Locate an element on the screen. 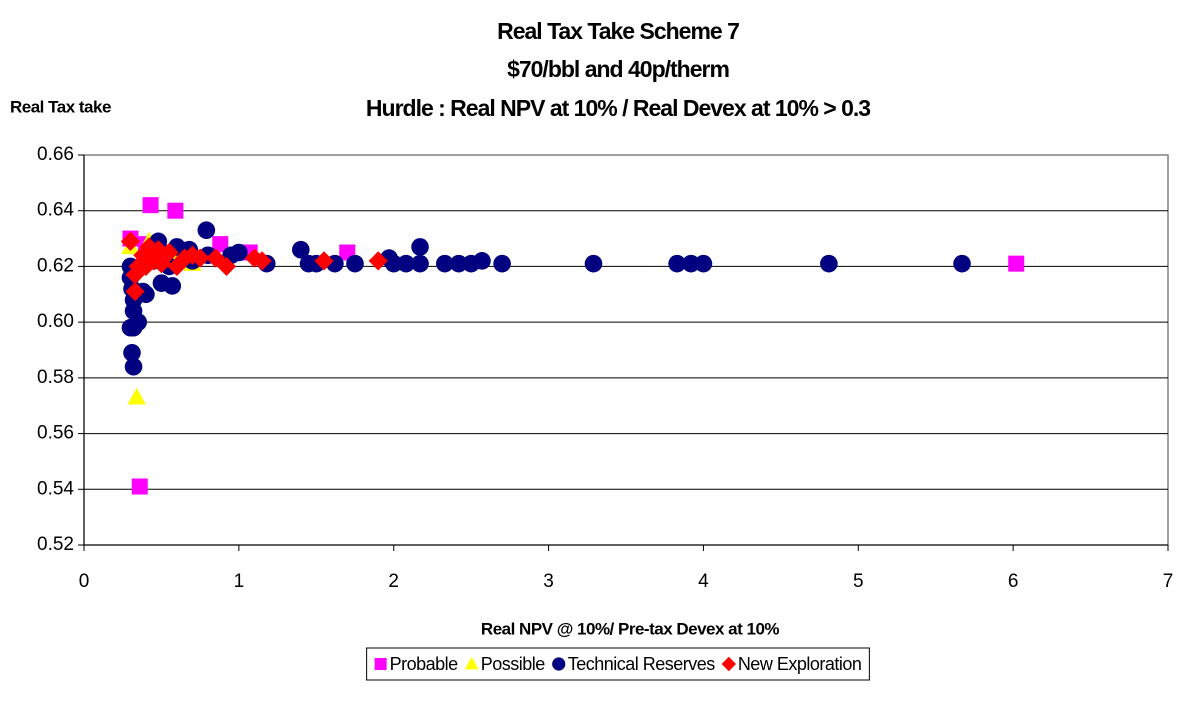 The image size is (1178, 707). x-tick-label: 0 is located at coordinates (84, 581).